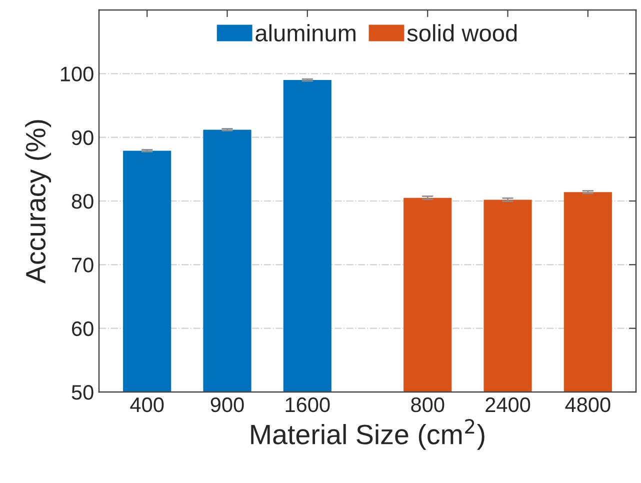  I want to click on x-tick-label: 400, so click(147, 404).